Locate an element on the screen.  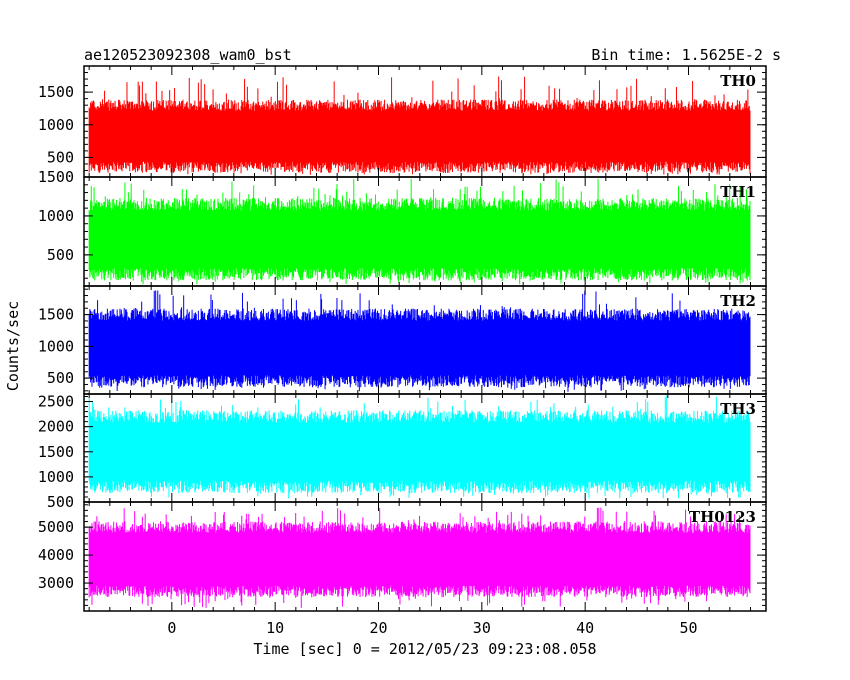
panel-th3: 500 1000 1500 2000 2500 TH3 is located at coordinates (402, 452).